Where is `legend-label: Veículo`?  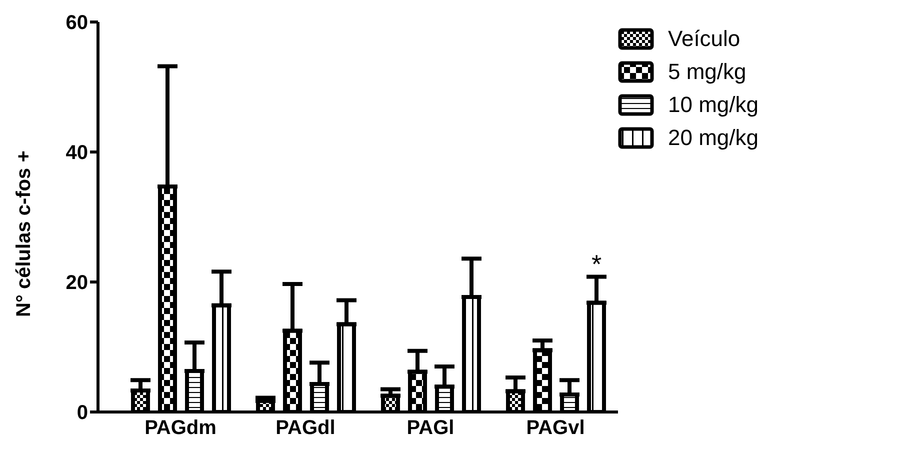
legend-label: Veículo is located at coordinates (704, 39).